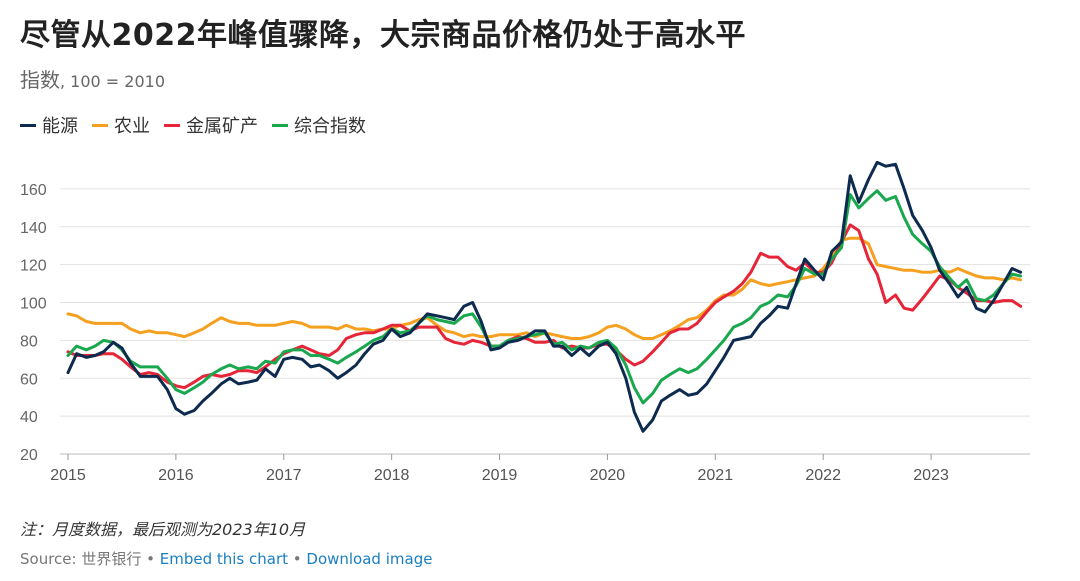 This screenshot has height=581, width=1080. What do you see at coordinates (608, 475) in the screenshot?
I see `x-tick-label: 2020` at bounding box center [608, 475].